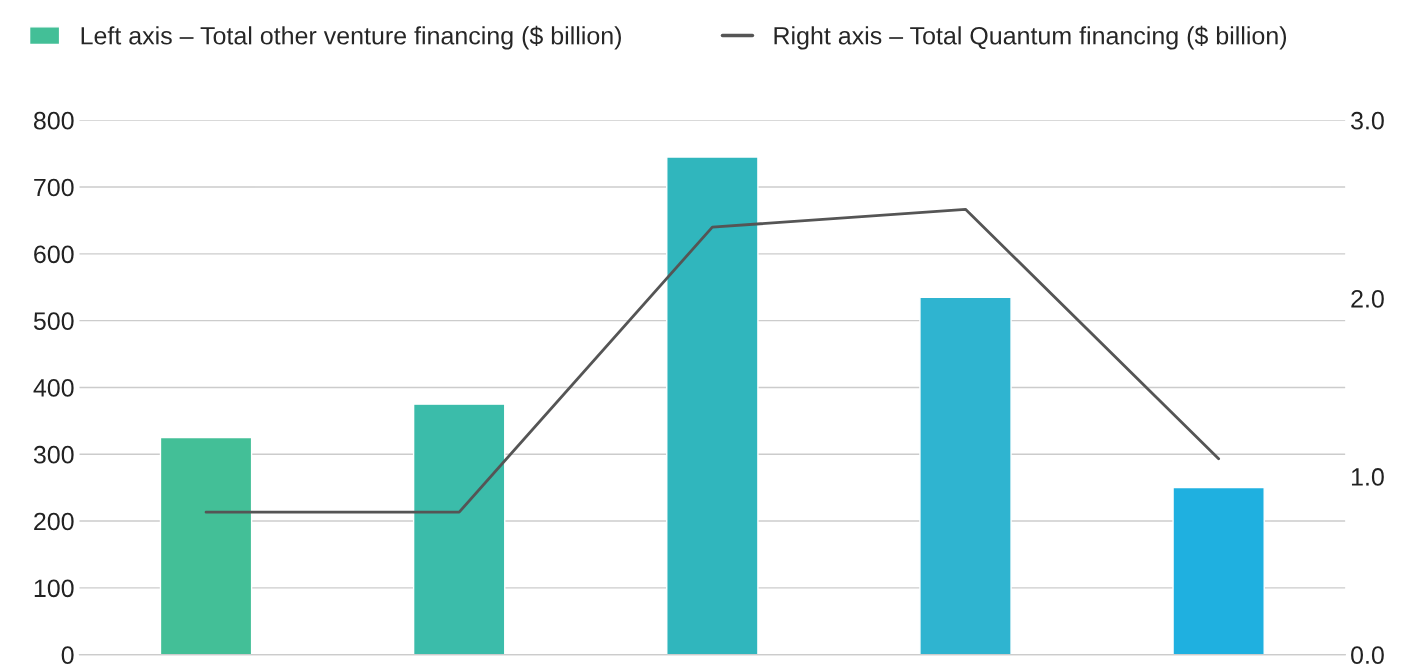 This screenshot has width=1419, height=668. Describe the element at coordinates (53, 120) in the screenshot. I see `y-tick-label: 800` at that location.